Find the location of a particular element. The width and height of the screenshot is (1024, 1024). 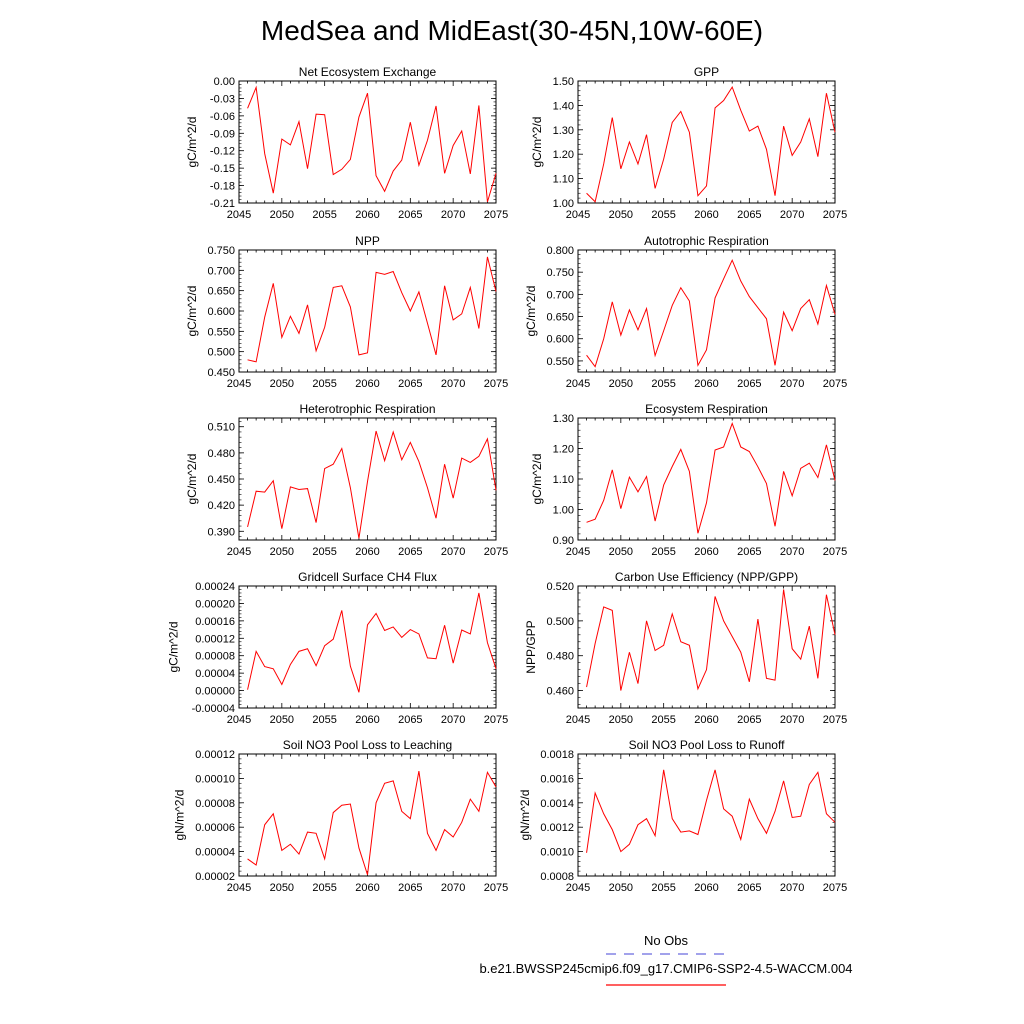

panel-title: Net Ecosystem Exchange is located at coordinates (368, 72).